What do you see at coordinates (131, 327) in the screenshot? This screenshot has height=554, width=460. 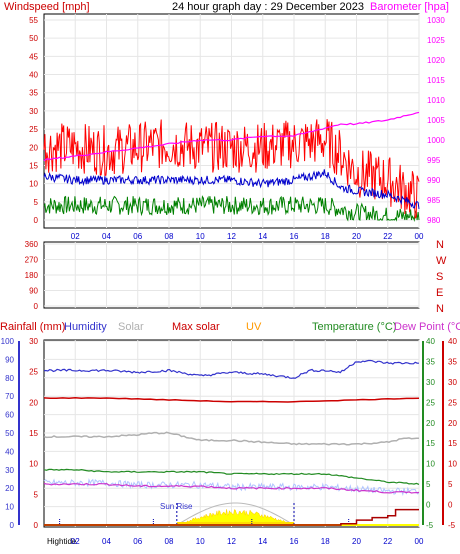 I see `solar-label: Solar` at bounding box center [131, 327].